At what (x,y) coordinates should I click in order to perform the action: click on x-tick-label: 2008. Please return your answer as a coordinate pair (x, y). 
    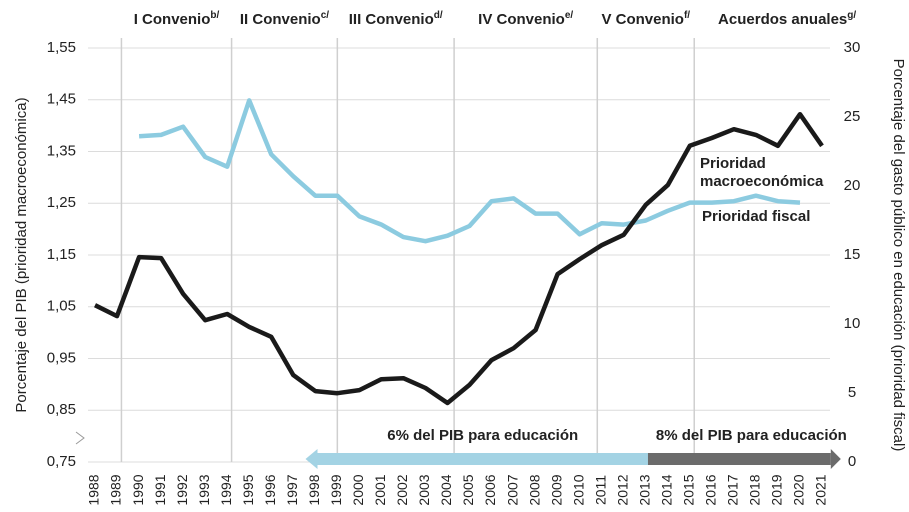
    Looking at the image, I should click on (534, 489).